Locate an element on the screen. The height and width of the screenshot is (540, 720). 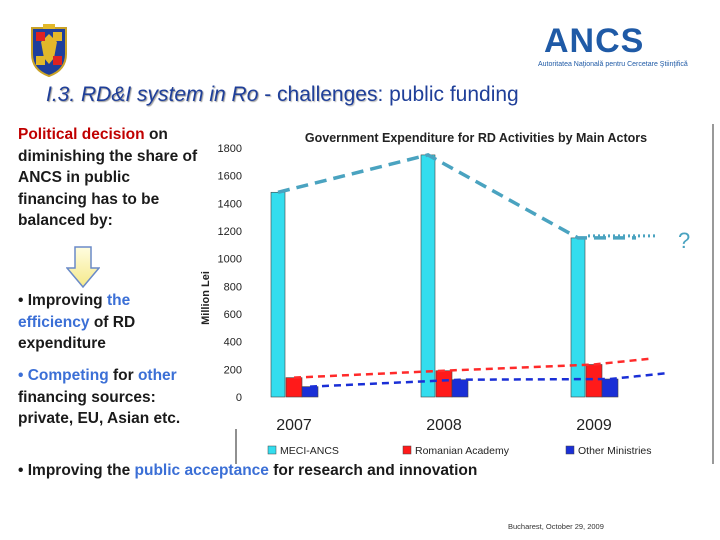
bullet-acceptance-post: for research and innovation is located at coordinates (373, 470).